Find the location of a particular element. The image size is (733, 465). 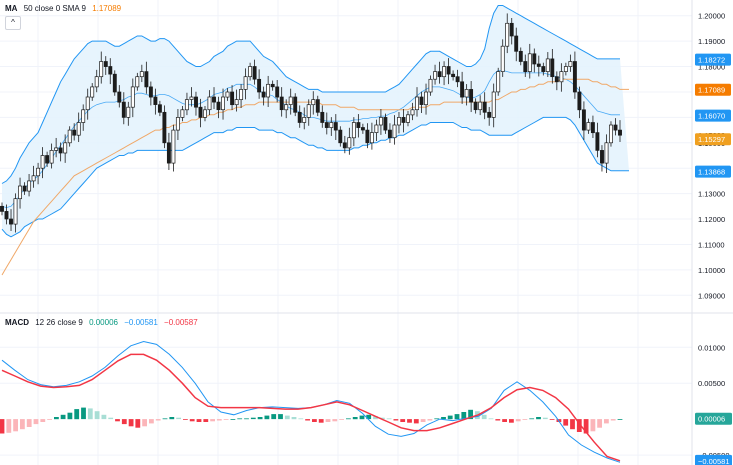

price-tag-text: 1.16070 is located at coordinates (711, 116).